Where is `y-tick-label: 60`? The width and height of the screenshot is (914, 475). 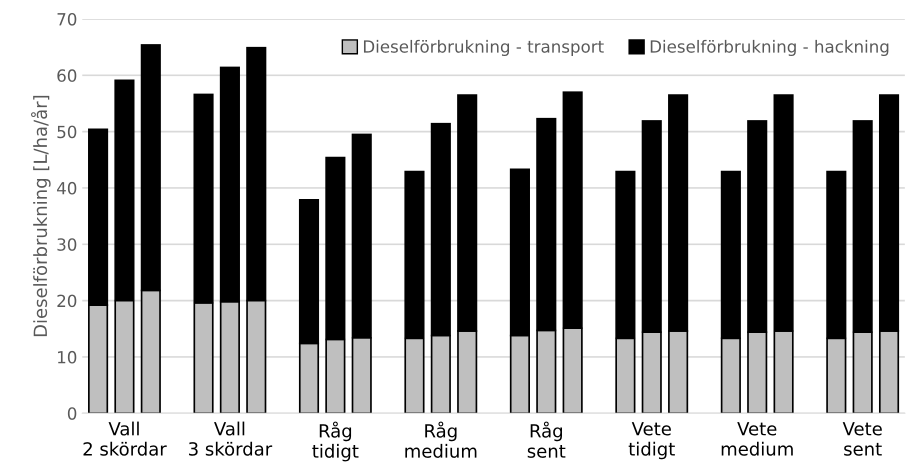 y-tick-label: 60 is located at coordinates (66, 75).